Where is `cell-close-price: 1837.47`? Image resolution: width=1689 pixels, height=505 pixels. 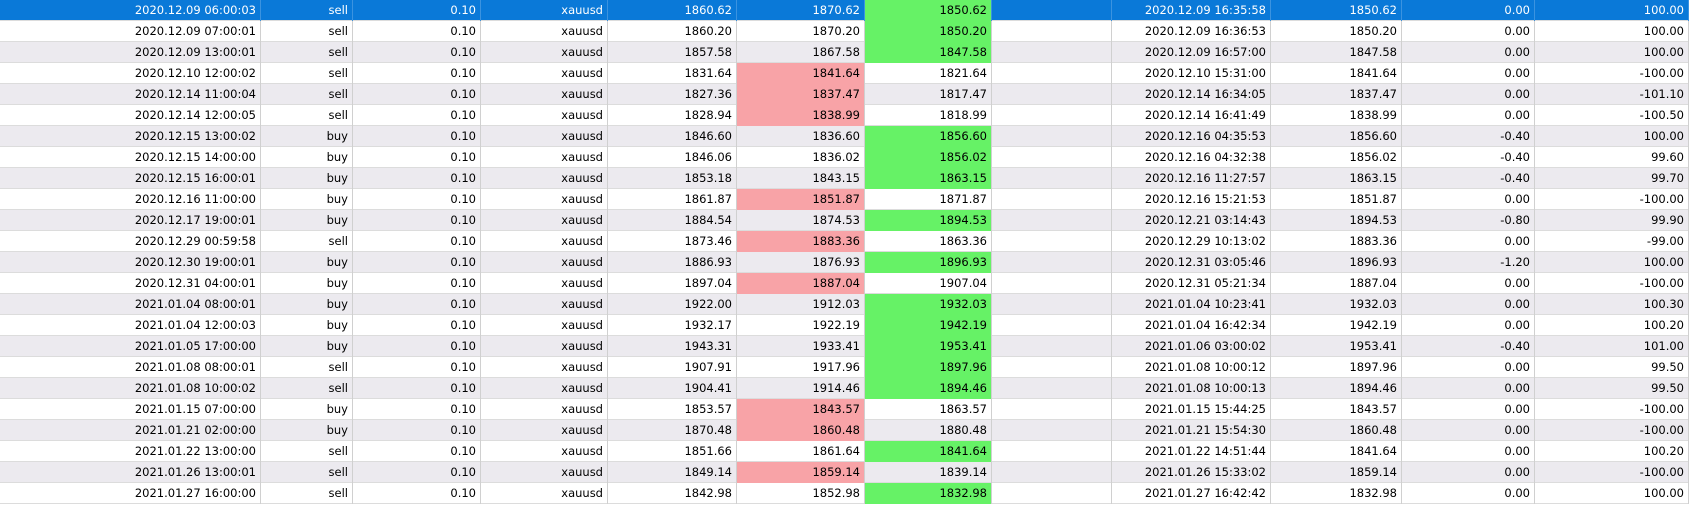 cell-close-price: 1837.47 is located at coordinates (1336, 94).